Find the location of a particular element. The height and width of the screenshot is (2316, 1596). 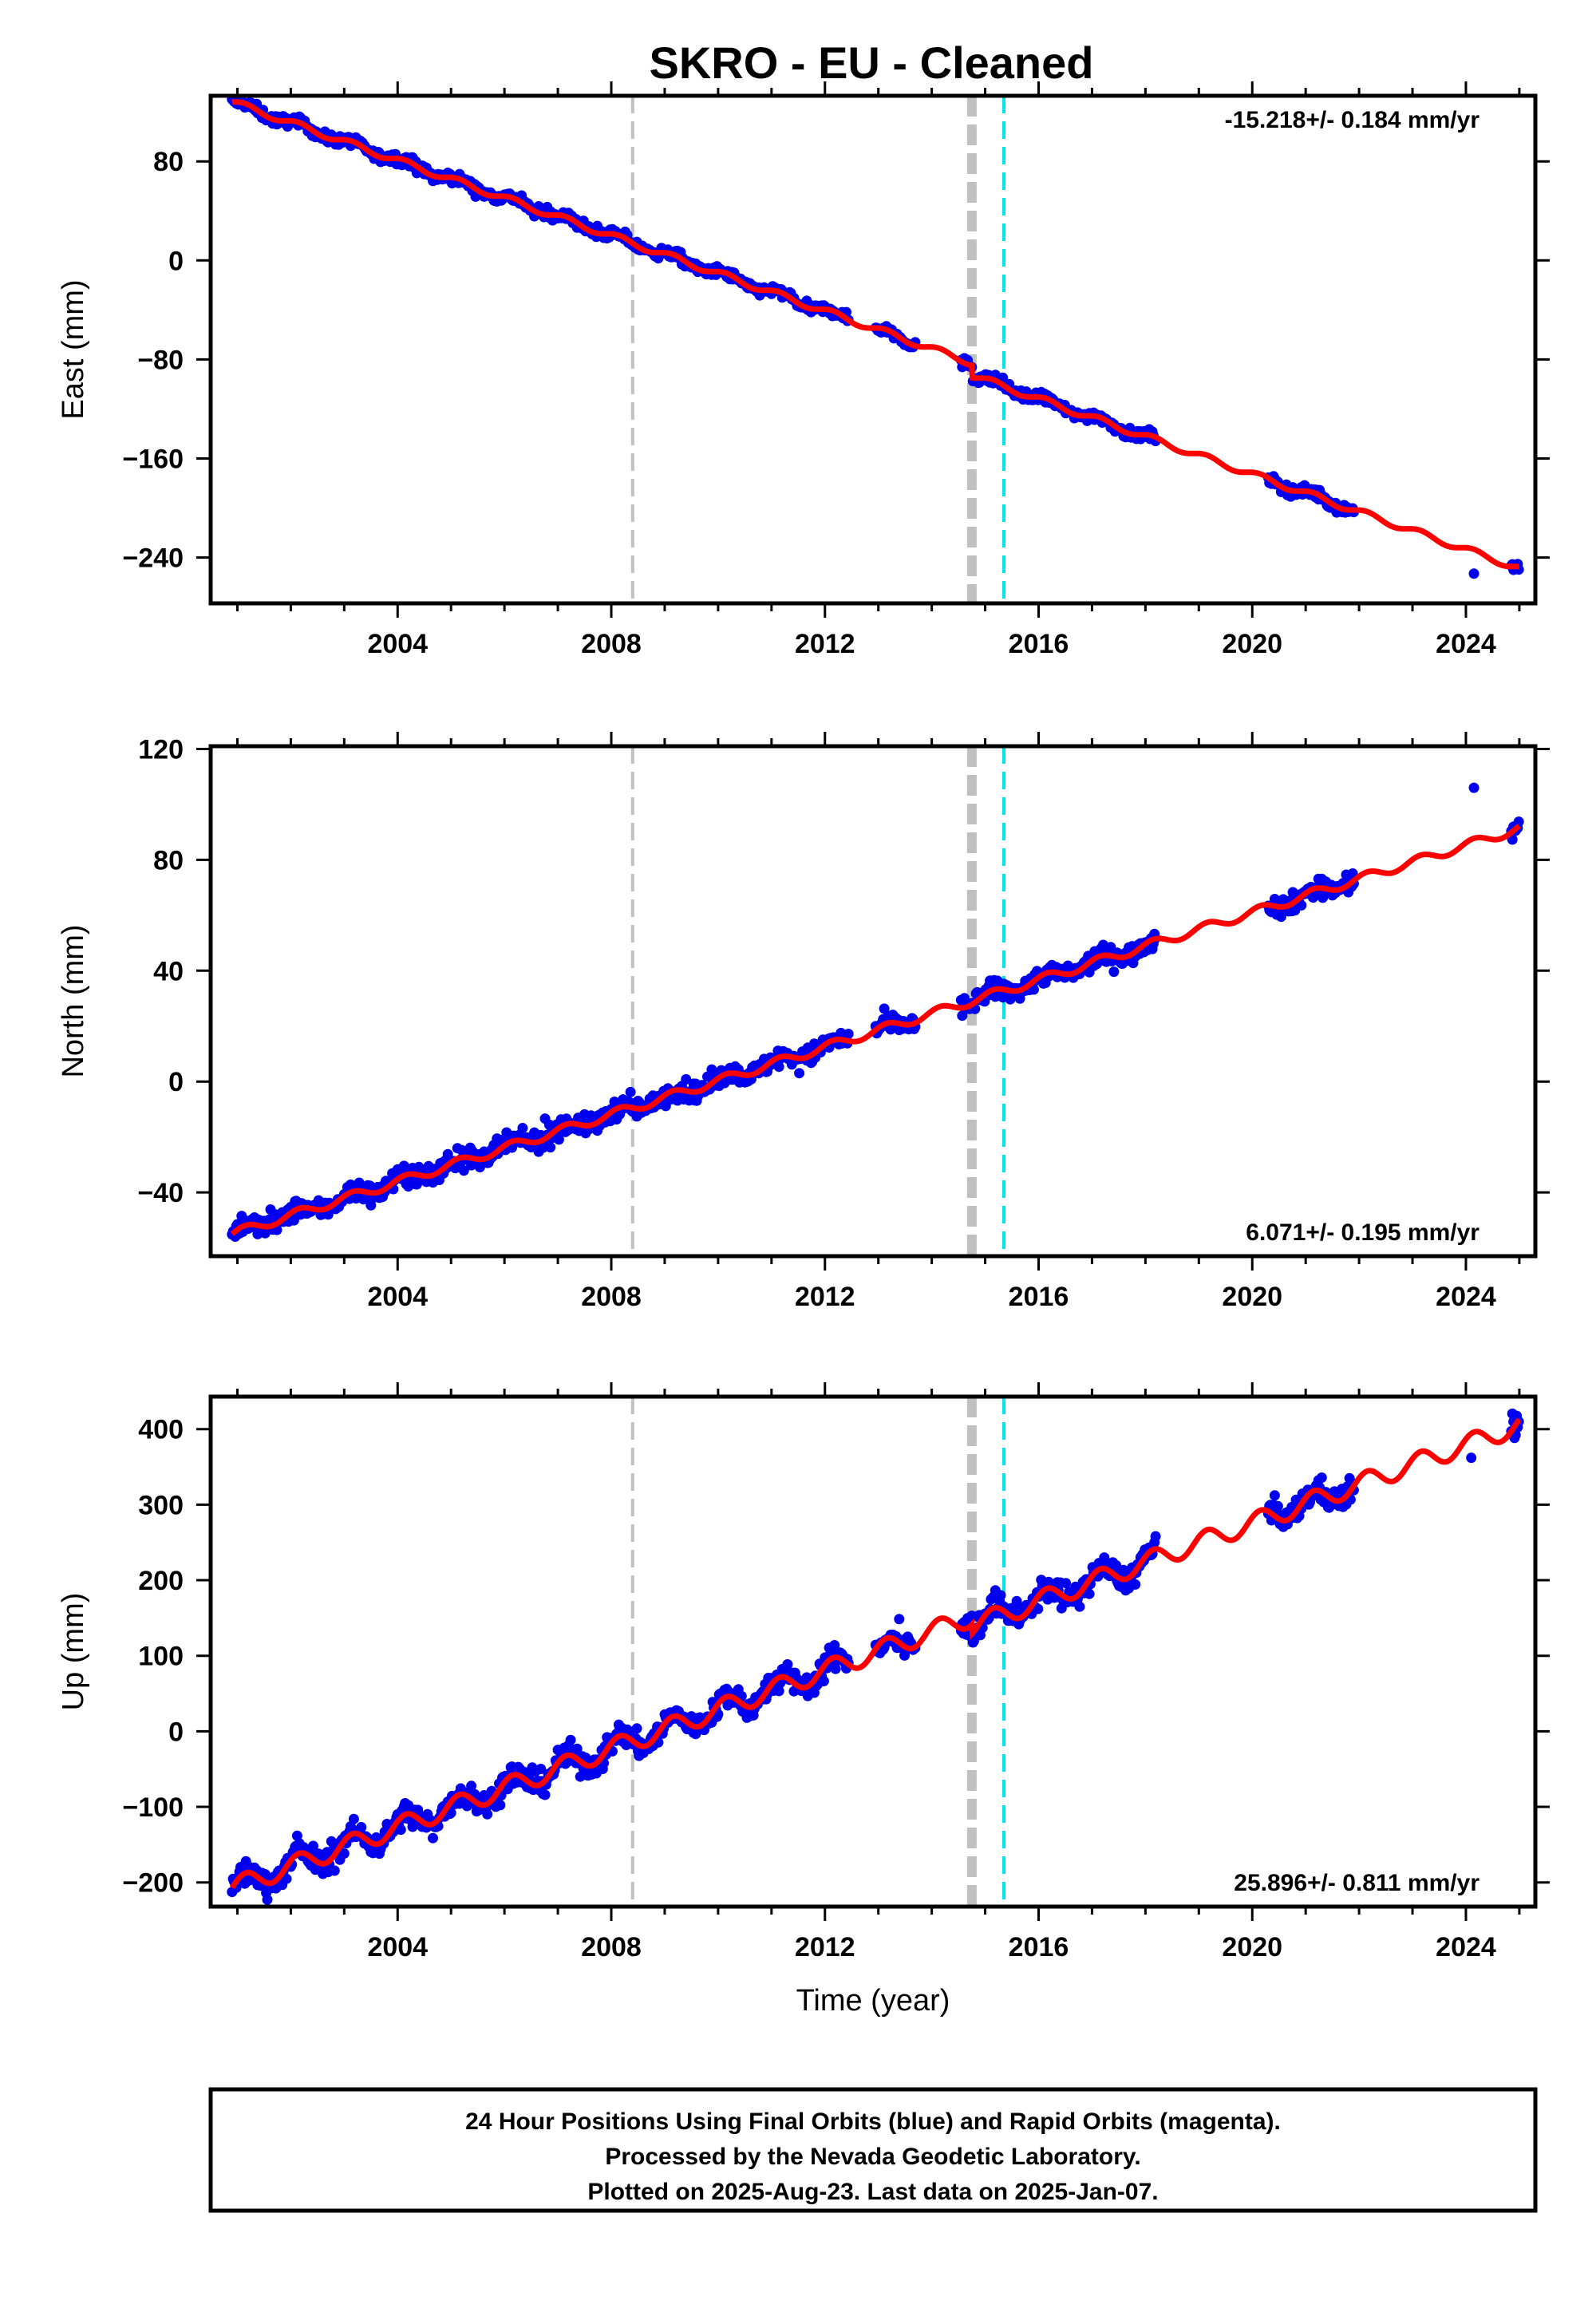

y-axis-label: Up (mm) is located at coordinates (73, 1652).